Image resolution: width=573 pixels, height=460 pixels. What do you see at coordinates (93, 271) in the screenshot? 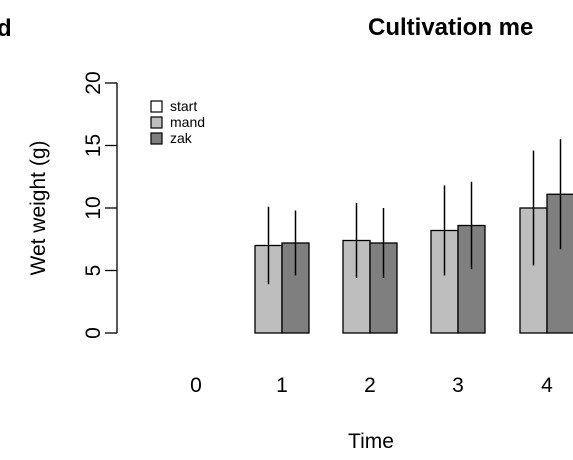
I see `y-tick-label: 5` at bounding box center [93, 271].